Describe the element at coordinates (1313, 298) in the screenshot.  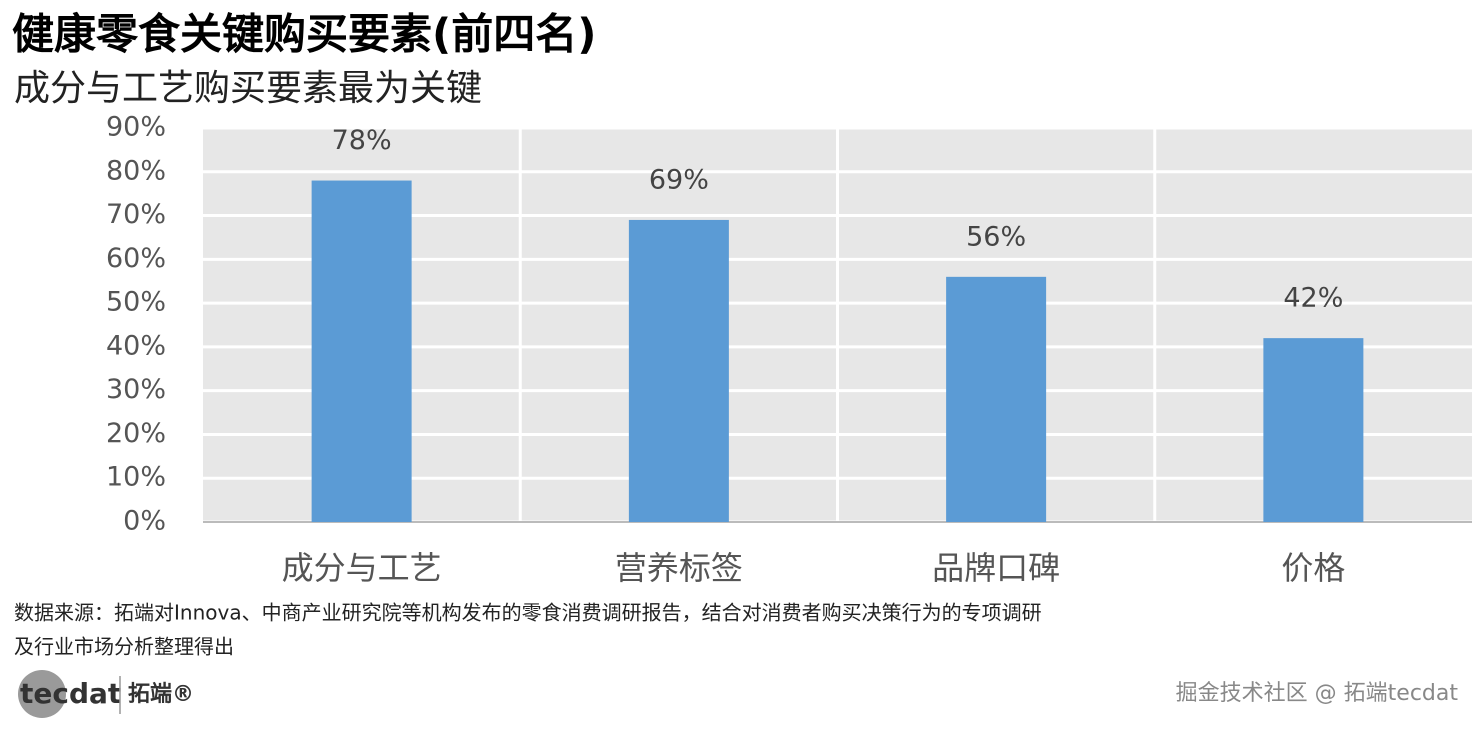
I see `data-label: 42%` at that location.